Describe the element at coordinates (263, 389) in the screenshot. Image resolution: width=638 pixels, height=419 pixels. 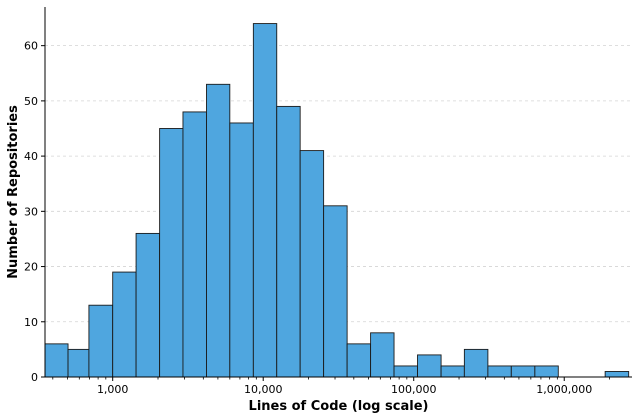
I see `x-tick-label: 10,000` at that location.